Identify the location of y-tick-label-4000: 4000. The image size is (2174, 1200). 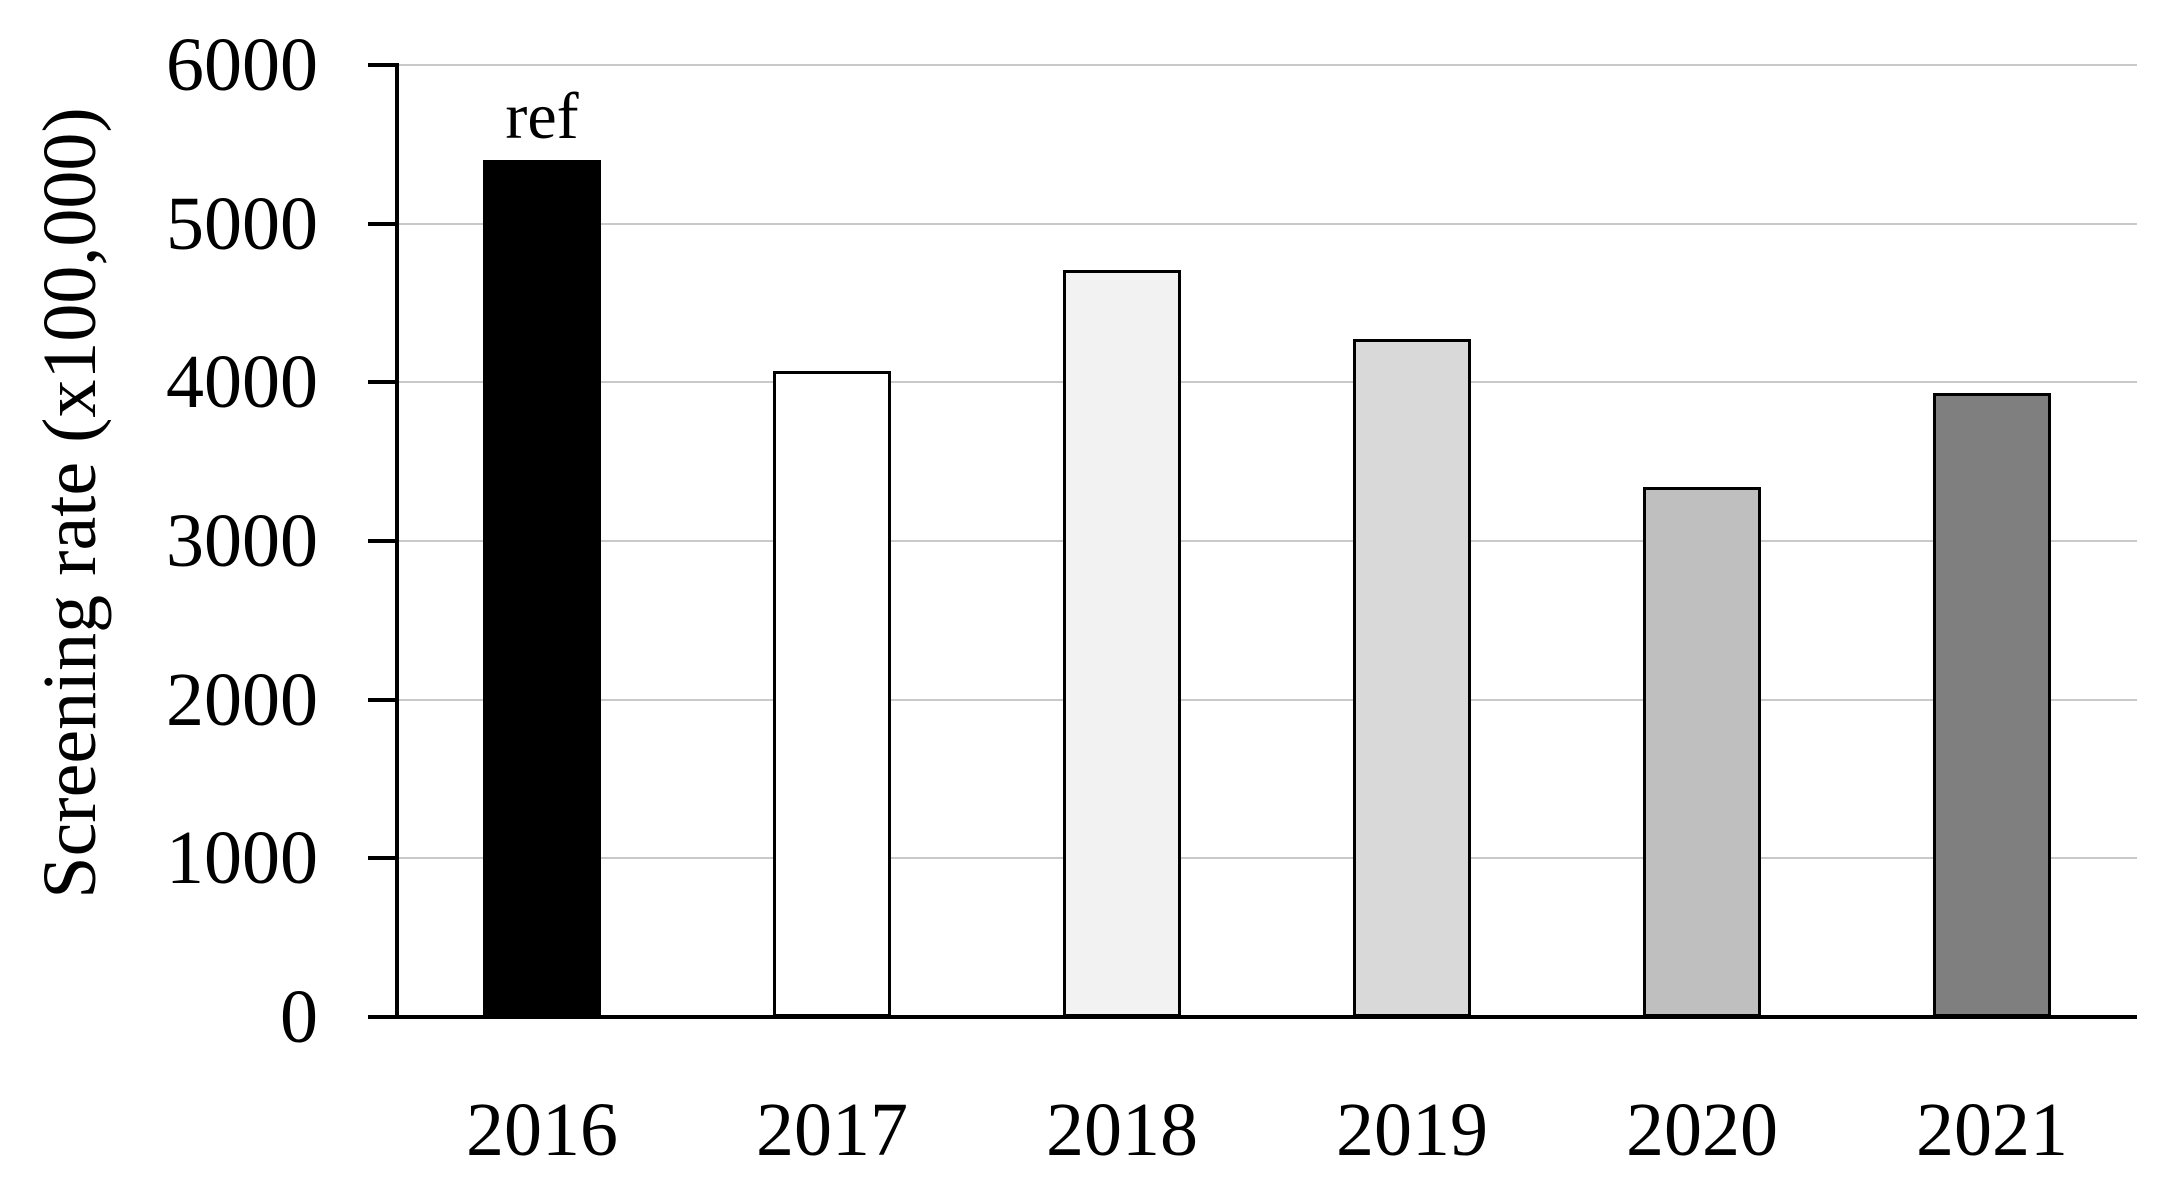
(242, 382).